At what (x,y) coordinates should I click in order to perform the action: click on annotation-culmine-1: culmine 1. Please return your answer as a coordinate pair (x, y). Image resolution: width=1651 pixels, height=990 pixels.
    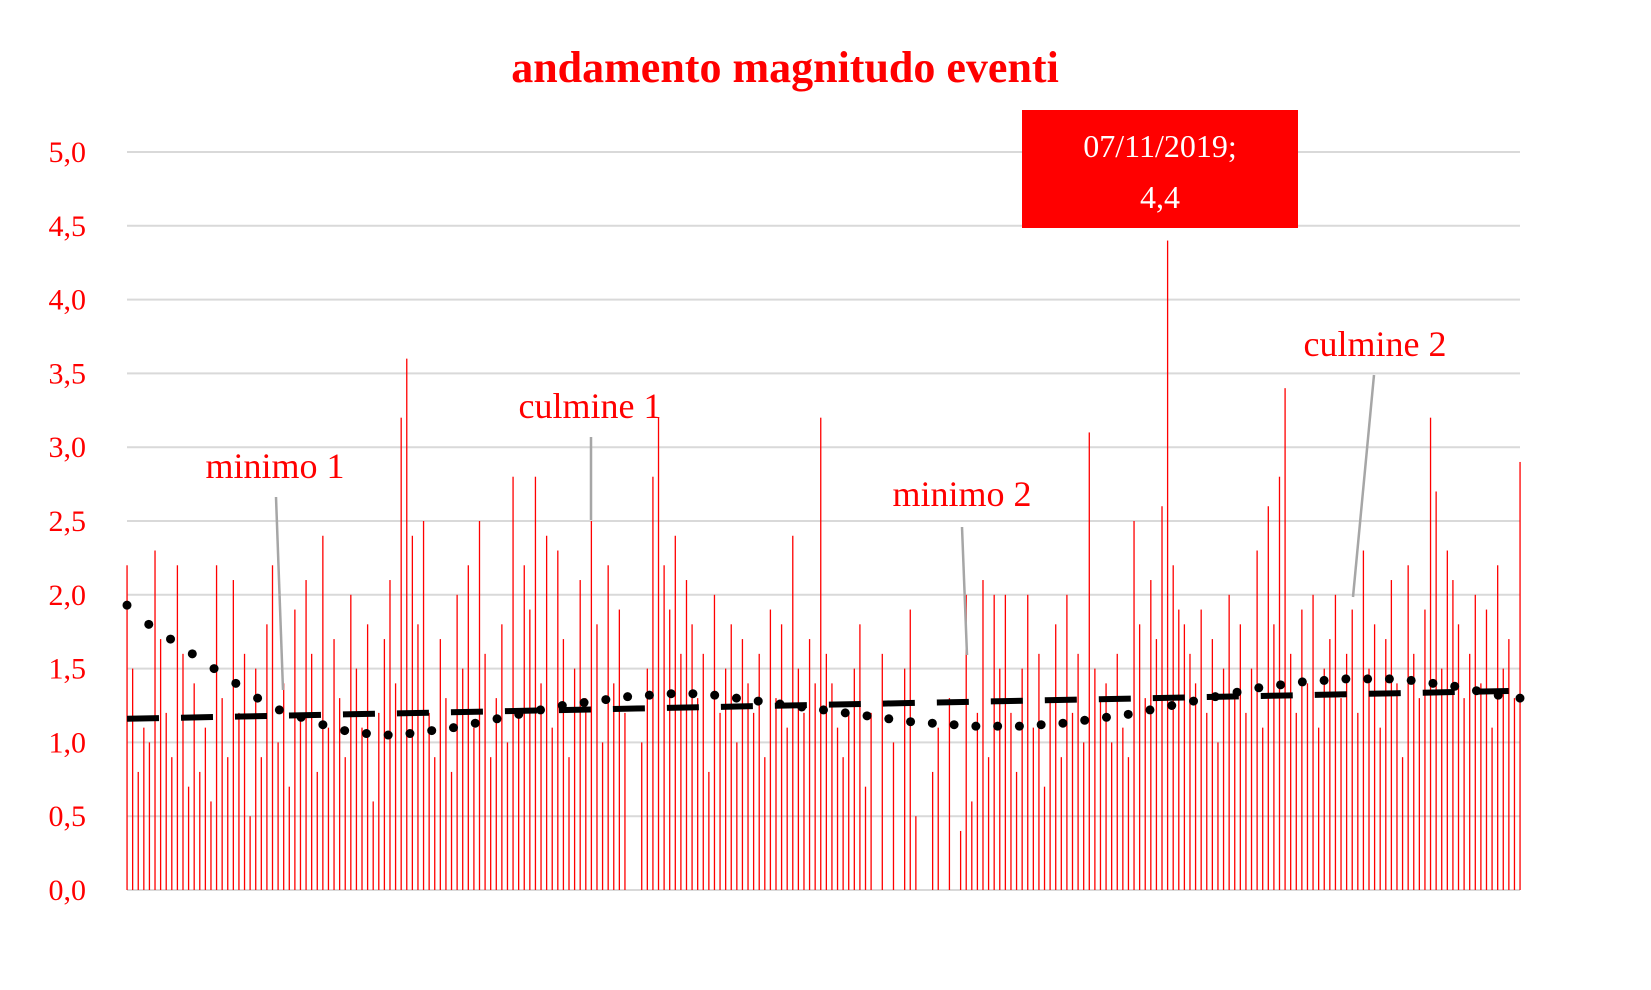
    Looking at the image, I should click on (590, 406).